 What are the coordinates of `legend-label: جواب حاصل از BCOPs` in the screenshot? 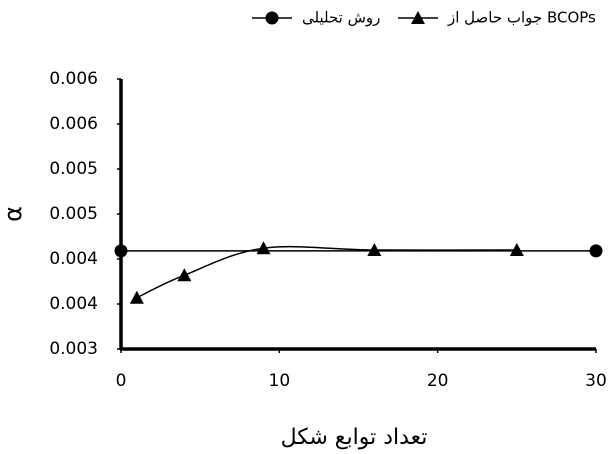 It's located at (521, 18).